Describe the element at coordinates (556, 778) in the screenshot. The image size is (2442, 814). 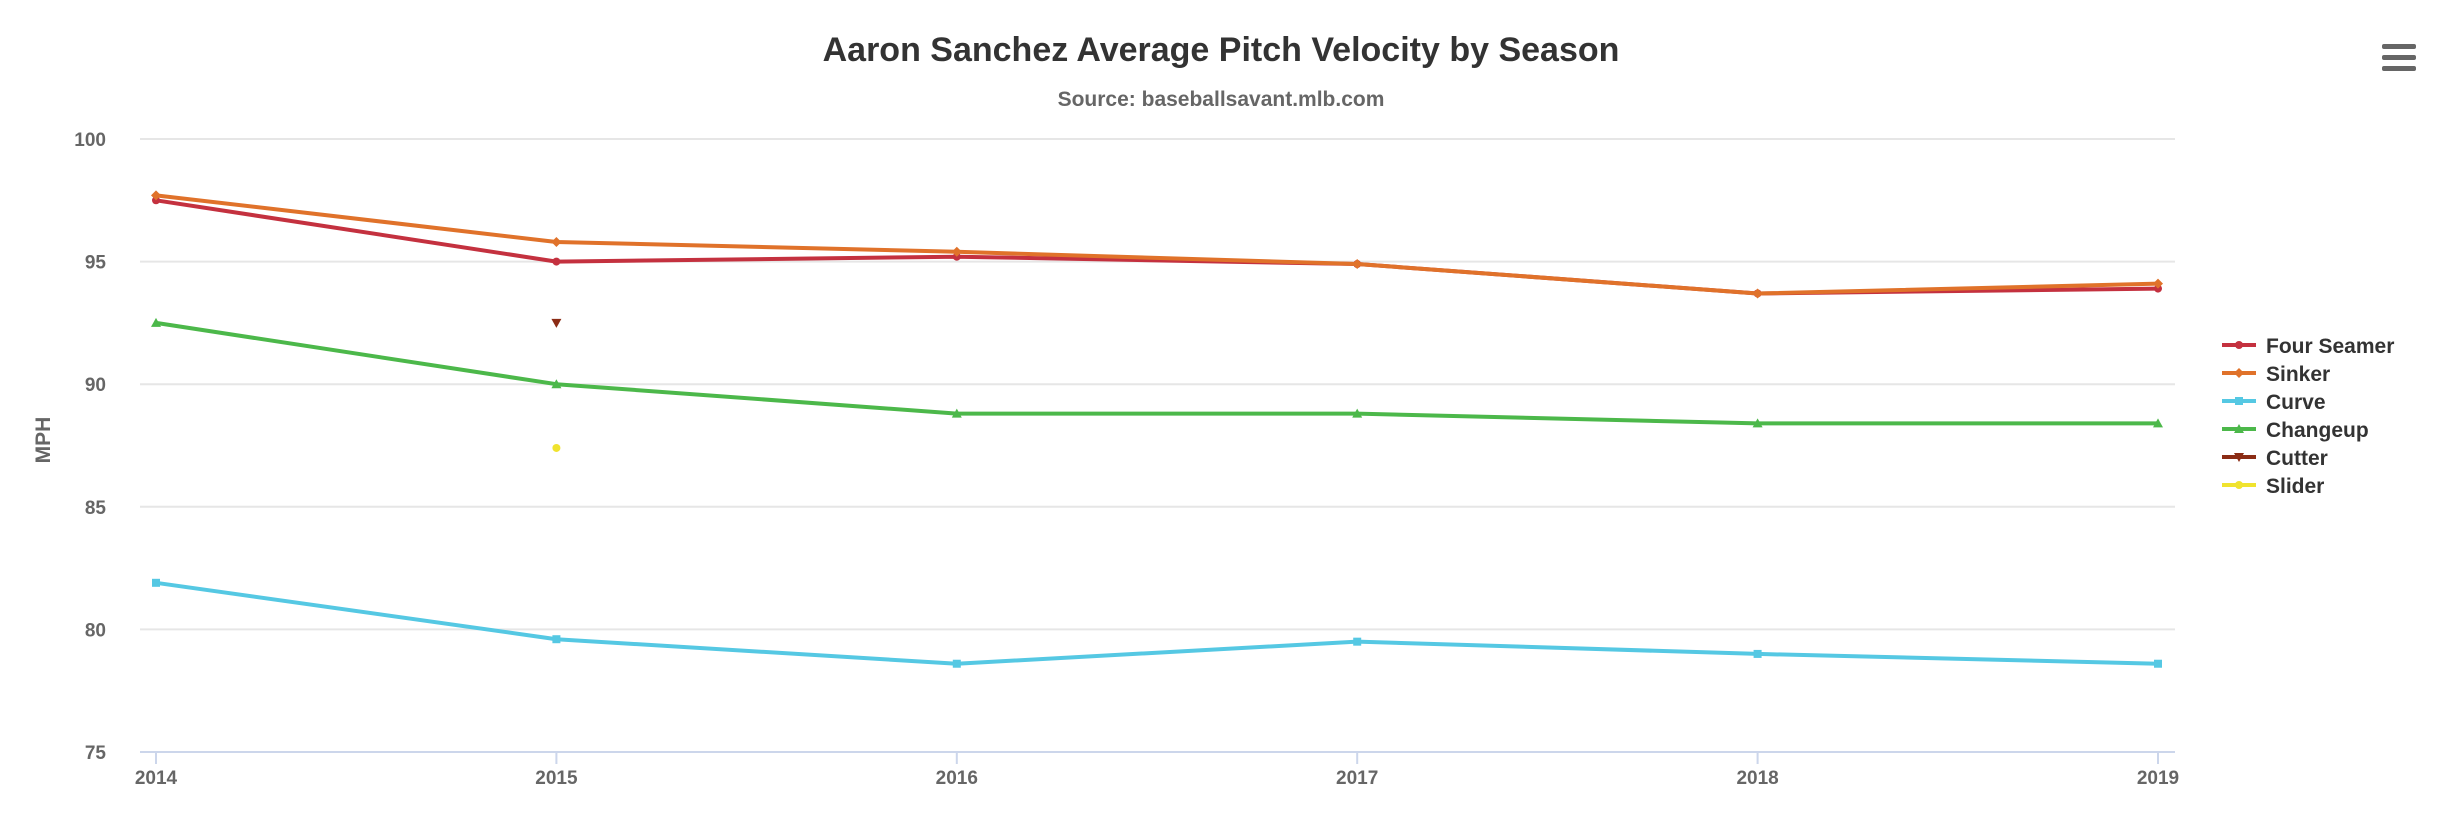
I see `x-tick-label: 2015` at that location.